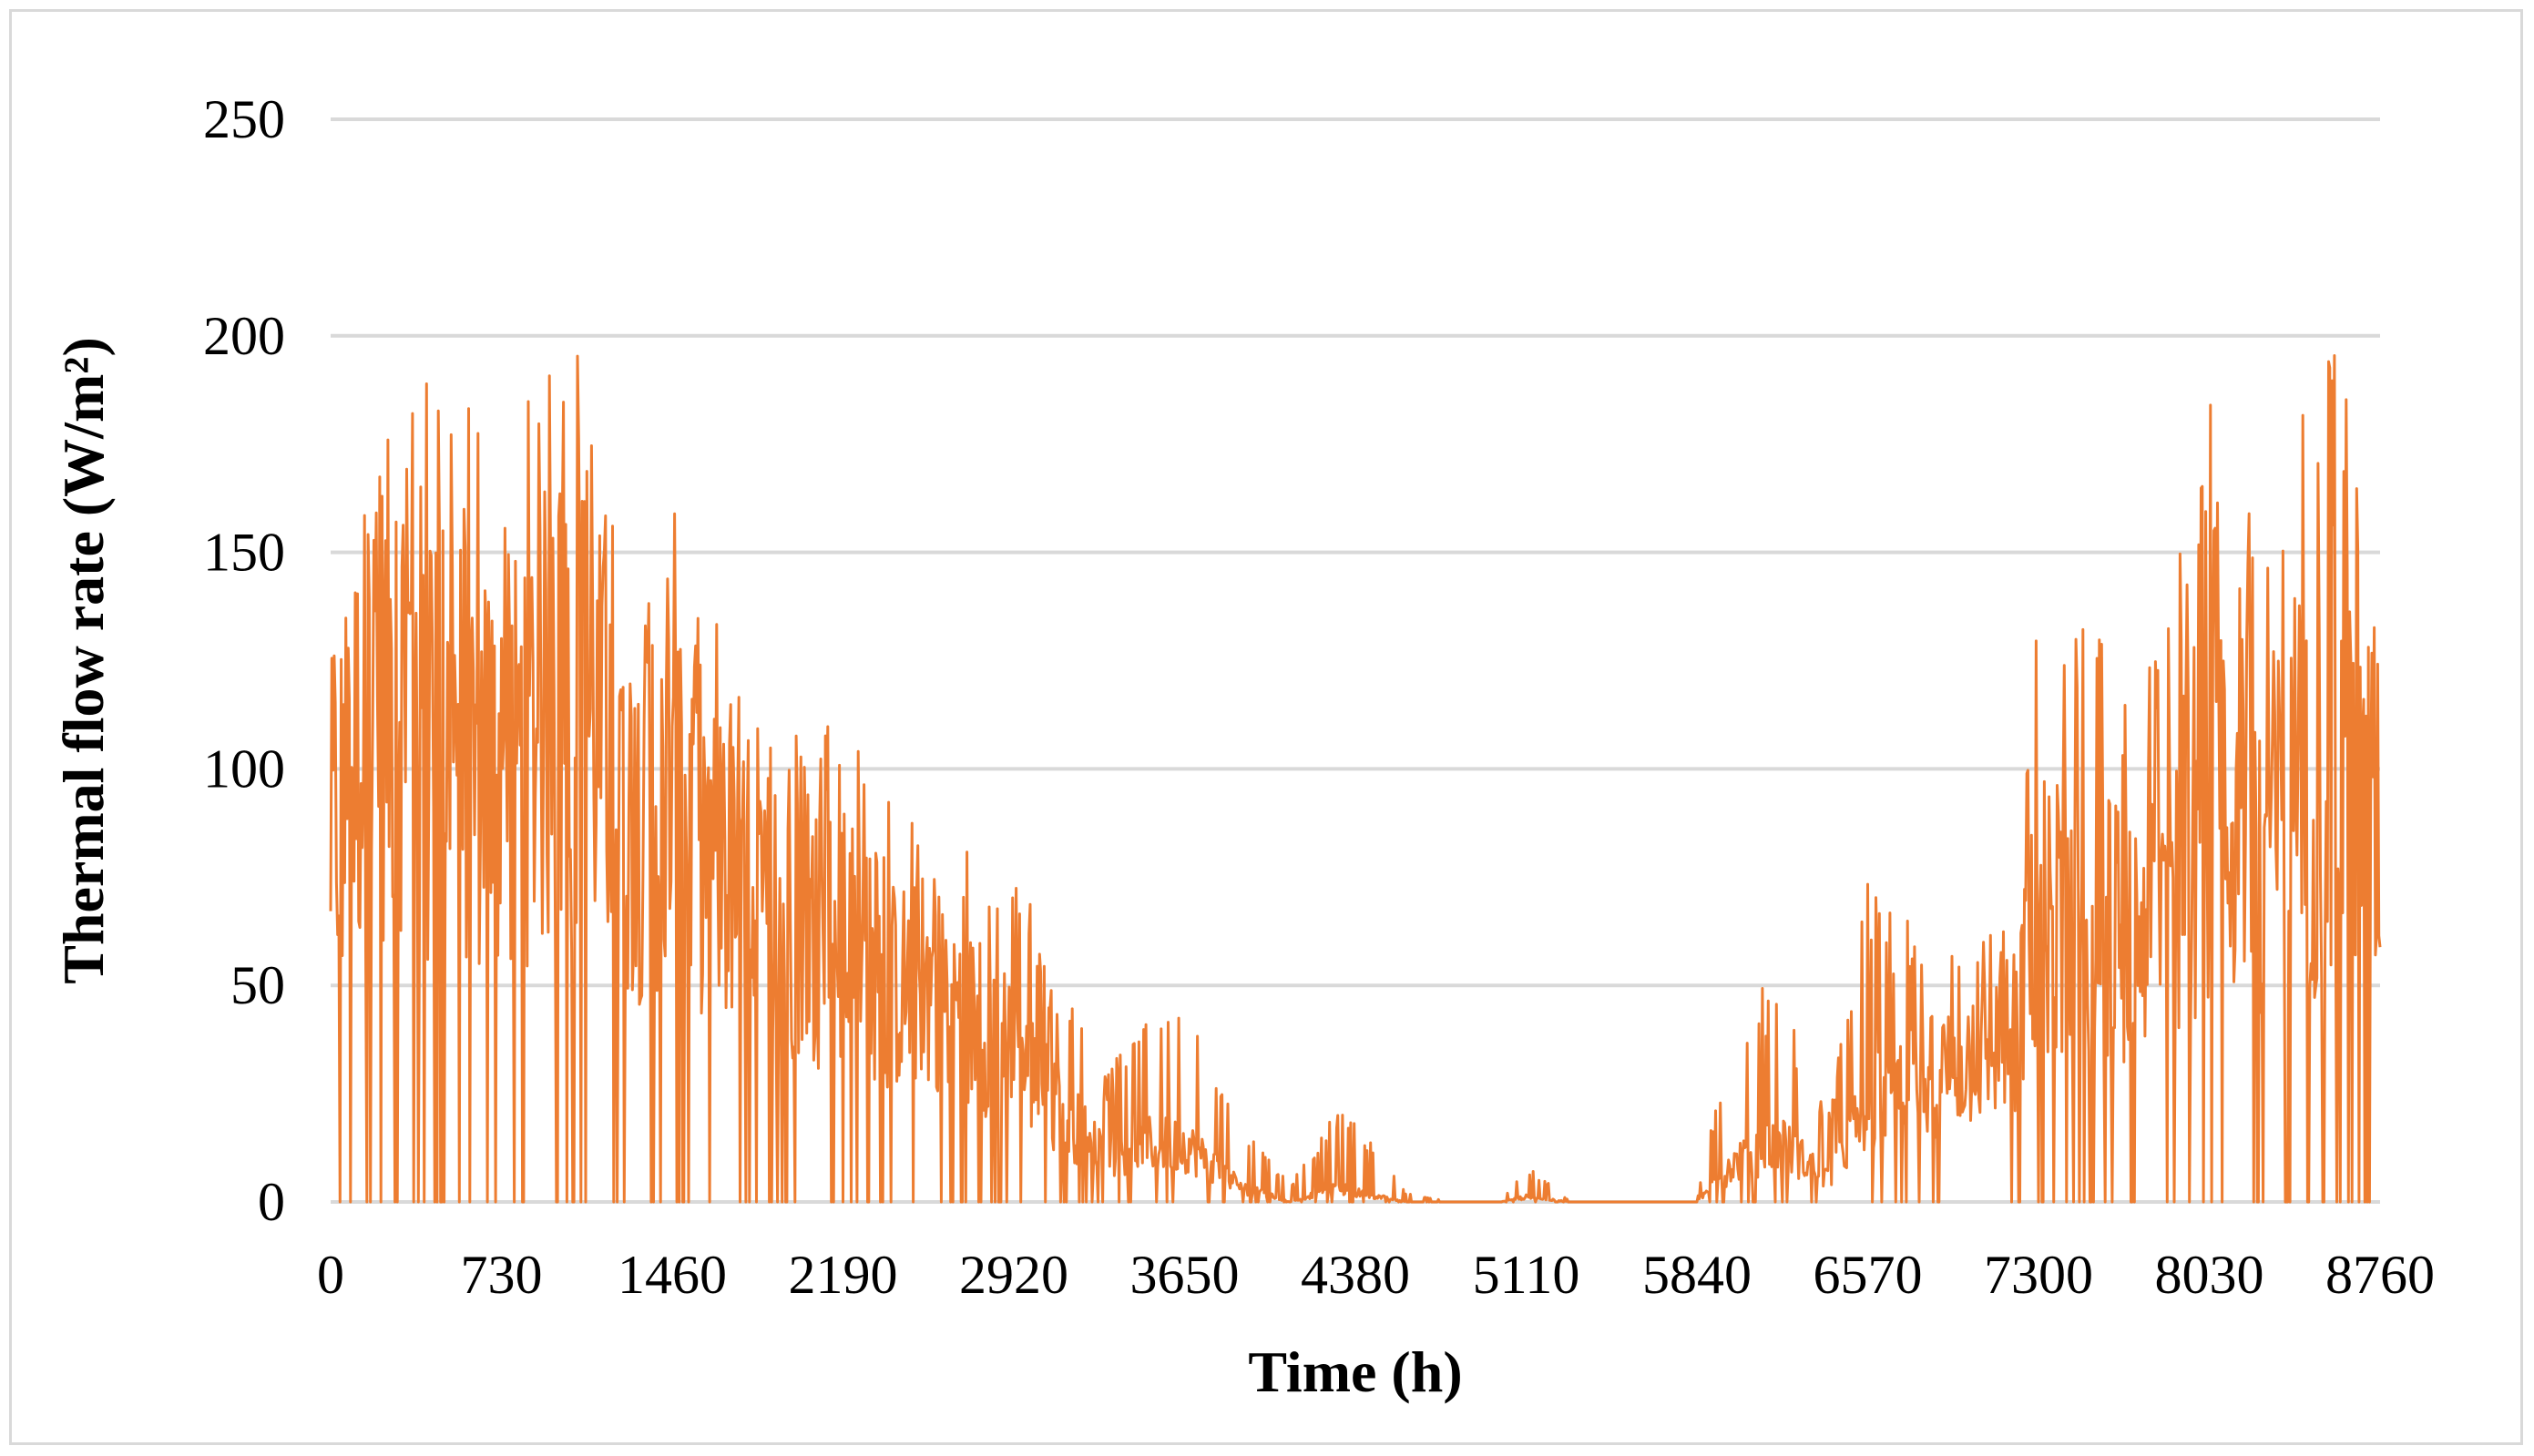 Image resolution: width=2534 pixels, height=1456 pixels. Describe the element at coordinates (1868, 1275) in the screenshot. I see `x-tick-label: 6570` at that location.